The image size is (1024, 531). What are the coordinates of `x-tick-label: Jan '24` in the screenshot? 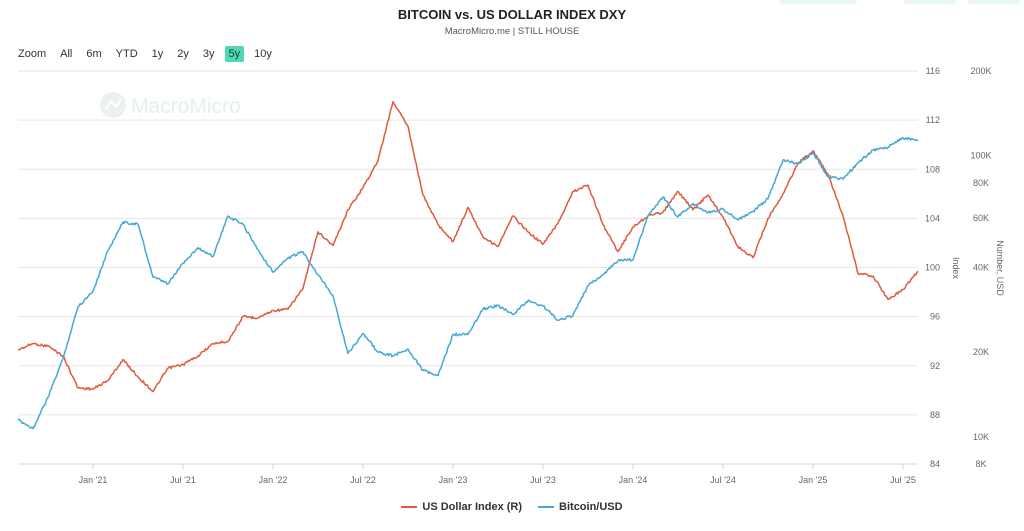 It's located at (633, 480).